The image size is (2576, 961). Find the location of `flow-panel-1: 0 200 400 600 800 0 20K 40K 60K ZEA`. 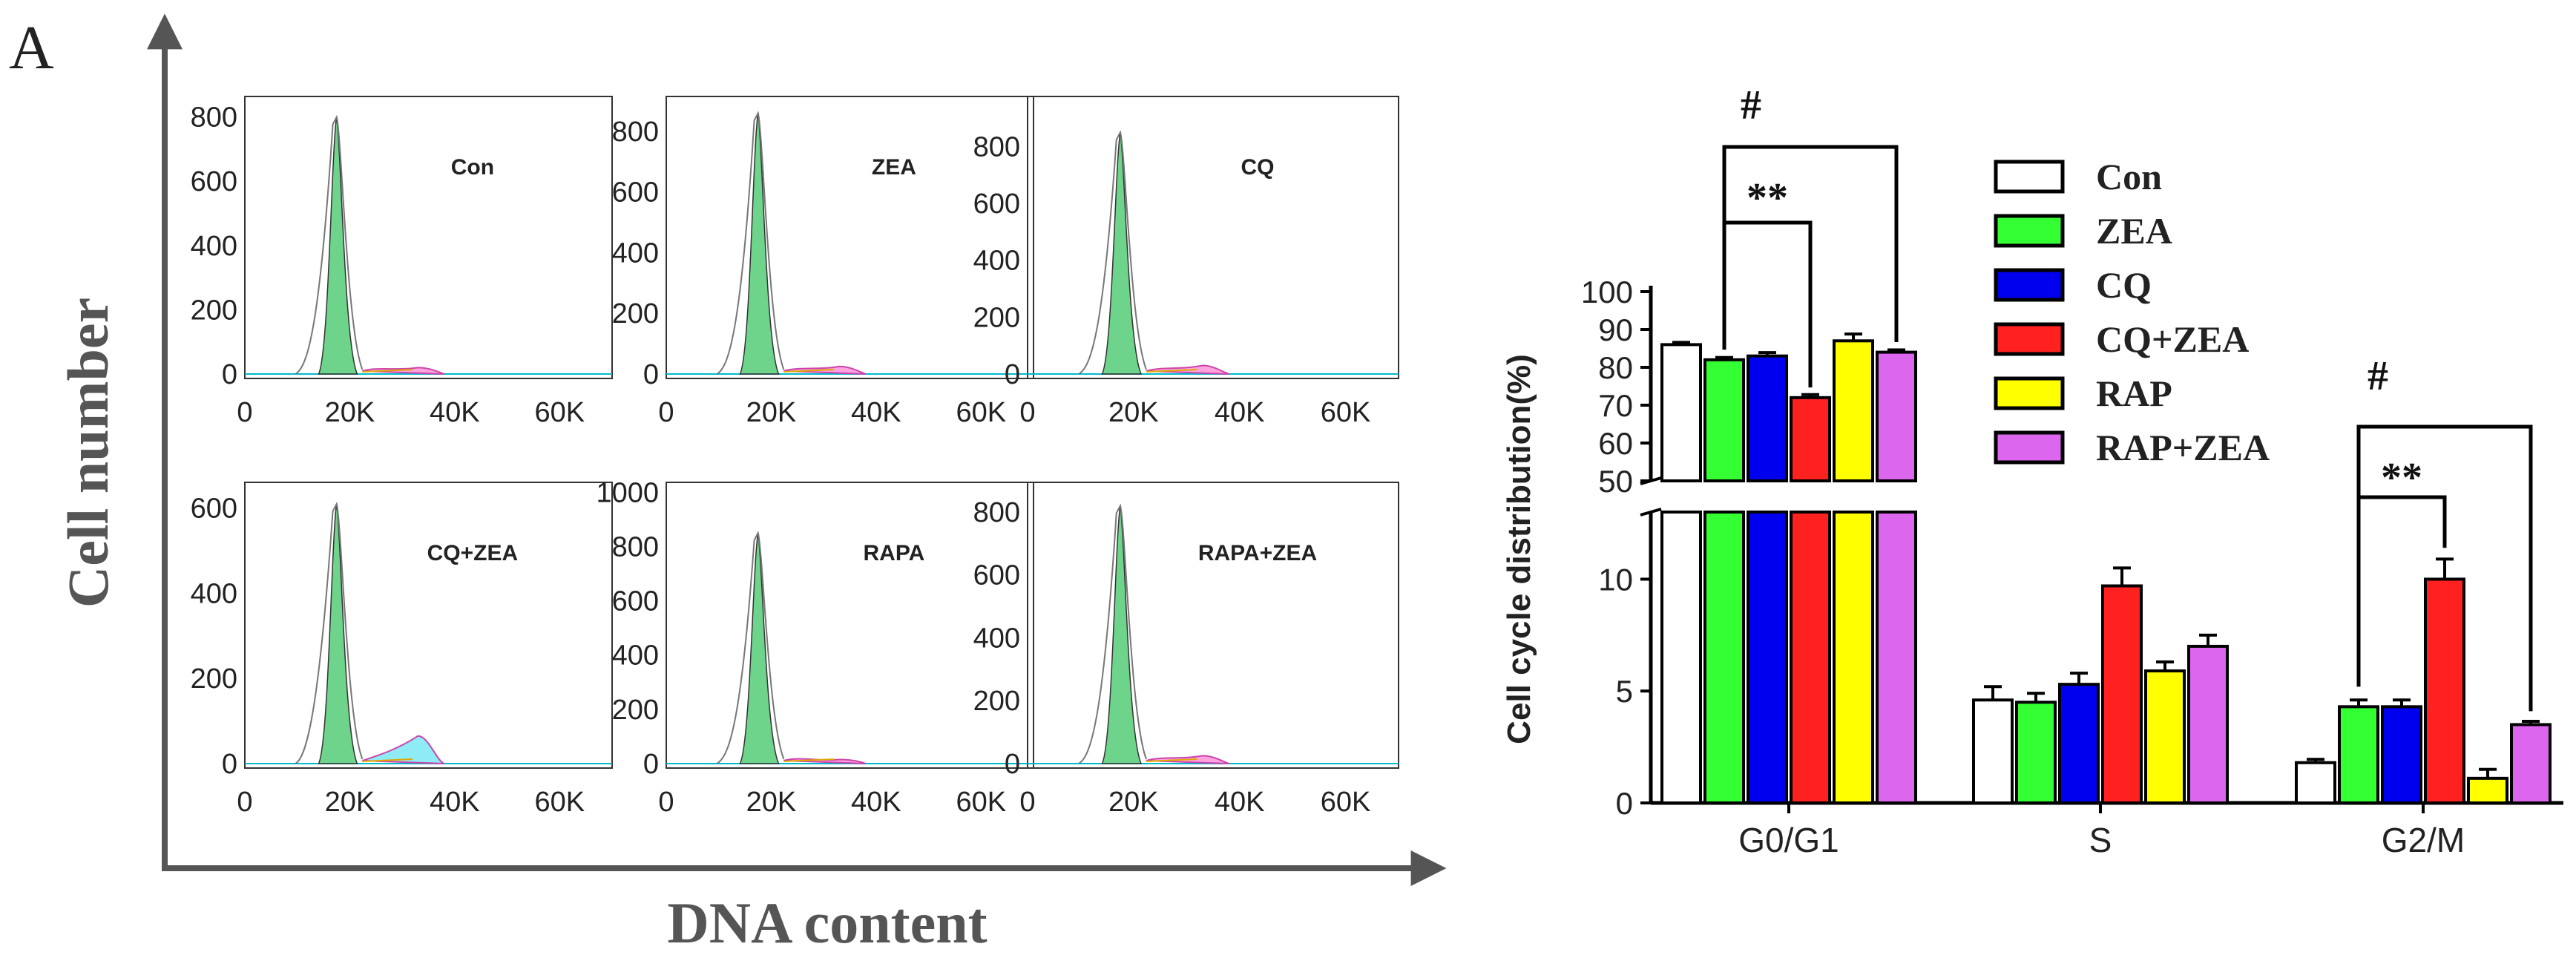

flow-panel-1: 0 200 400 600 800 0 20K 40K 60K ZEA is located at coordinates (823, 262).